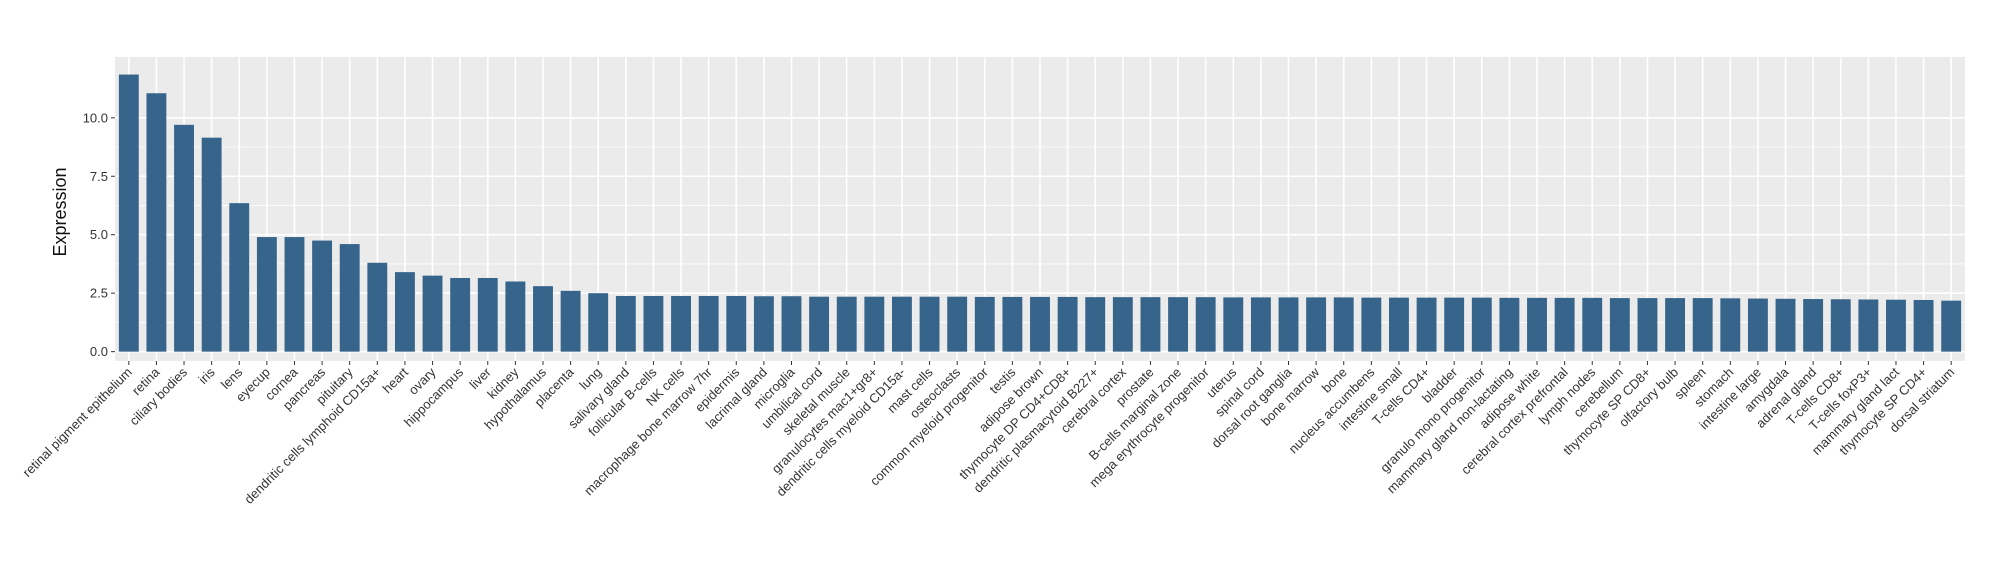 The width and height of the screenshot is (2000, 580). What do you see at coordinates (206, 375) in the screenshot?
I see `x-tick-label: iris` at bounding box center [206, 375].